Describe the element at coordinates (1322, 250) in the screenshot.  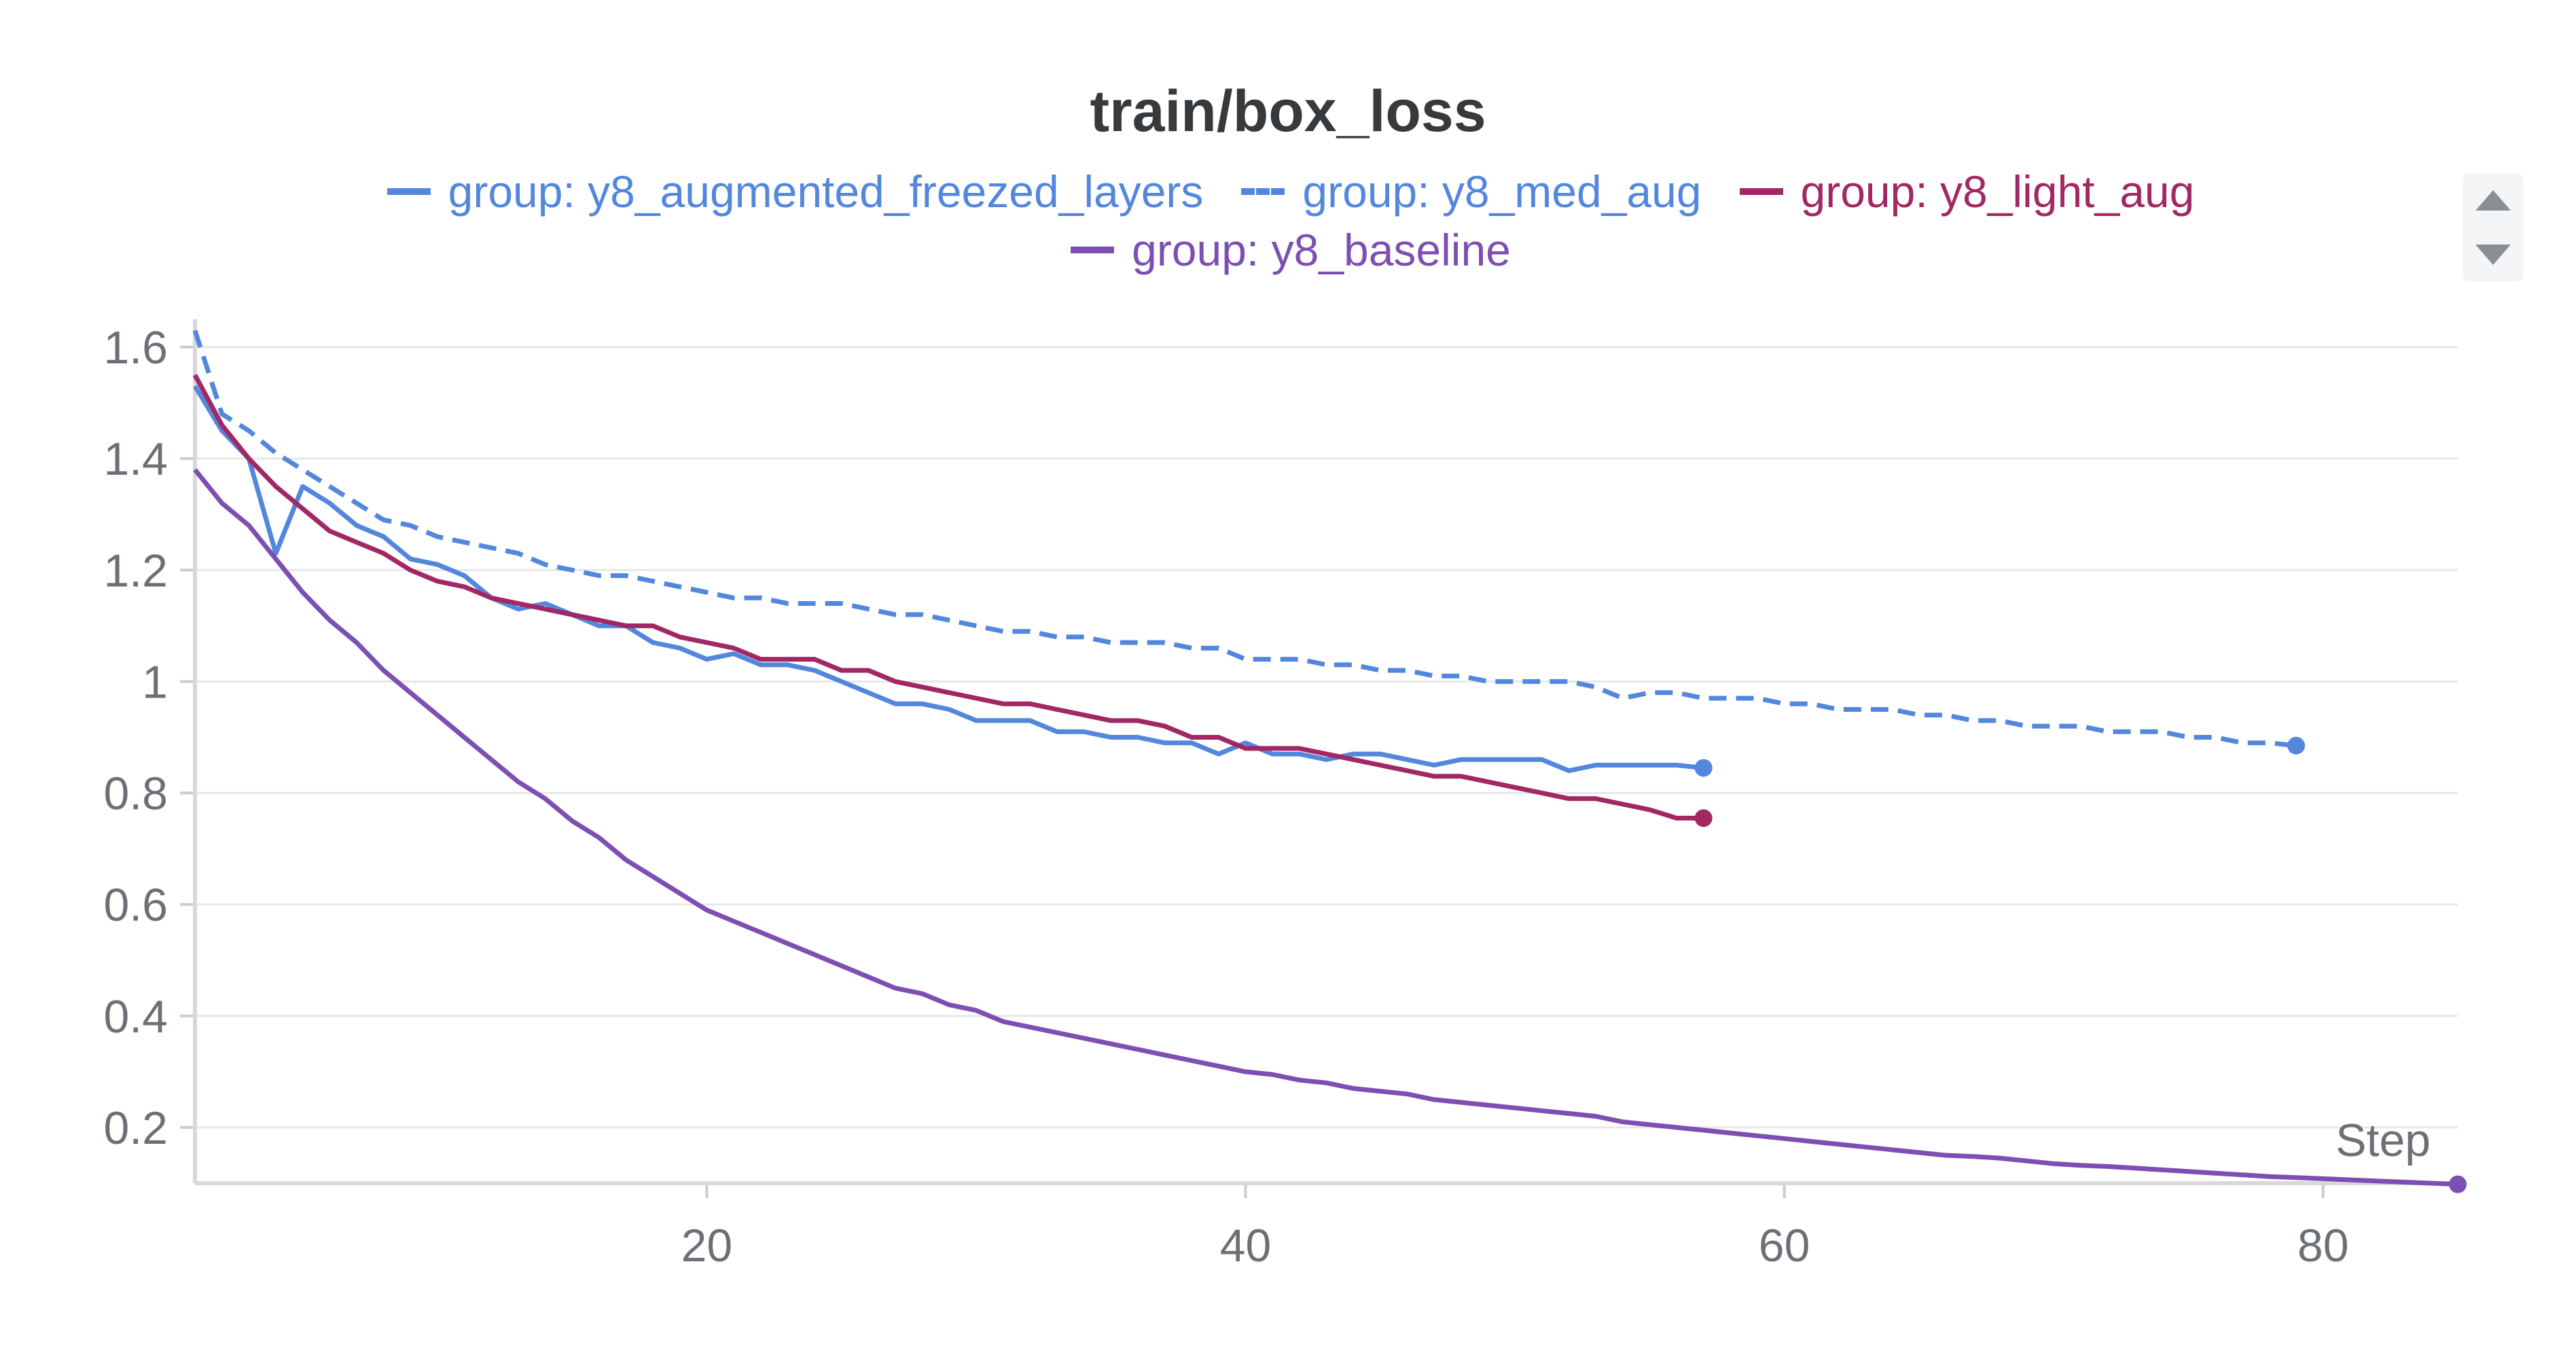
I see `legend-label: group: y8_baseline` at that location.